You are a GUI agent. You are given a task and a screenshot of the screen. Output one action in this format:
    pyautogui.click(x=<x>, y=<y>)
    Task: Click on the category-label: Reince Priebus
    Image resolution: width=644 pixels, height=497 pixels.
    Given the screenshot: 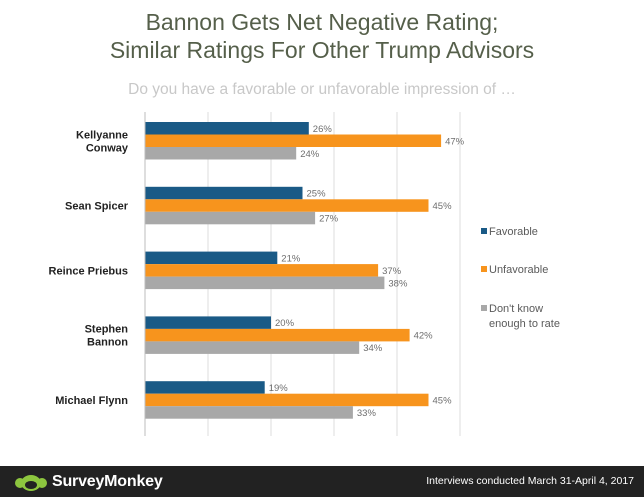 What is the action you would take?
    pyautogui.click(x=88, y=271)
    